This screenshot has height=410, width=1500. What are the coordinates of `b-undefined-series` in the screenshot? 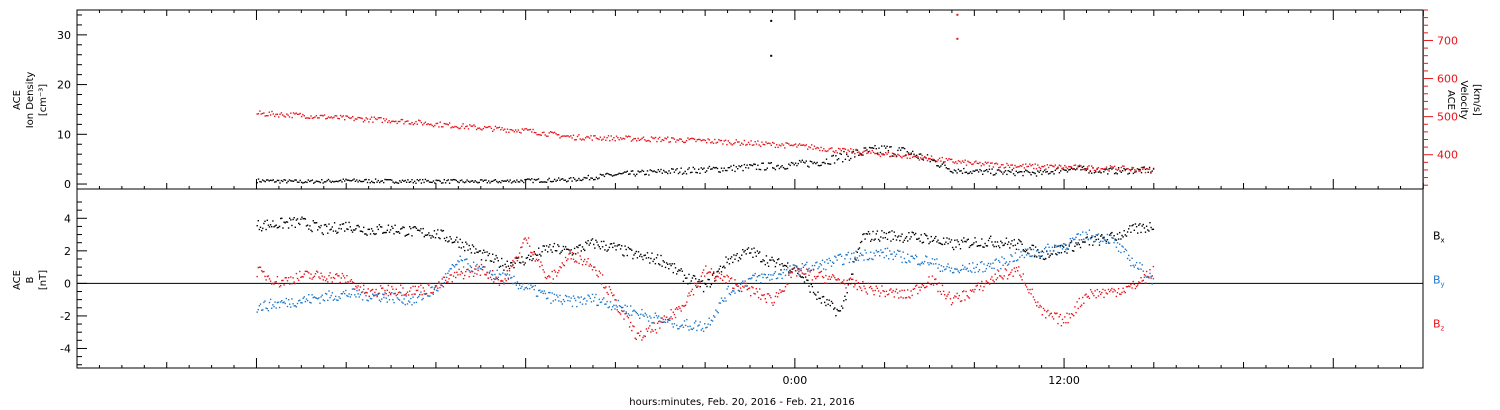 It's located at (705, 266).